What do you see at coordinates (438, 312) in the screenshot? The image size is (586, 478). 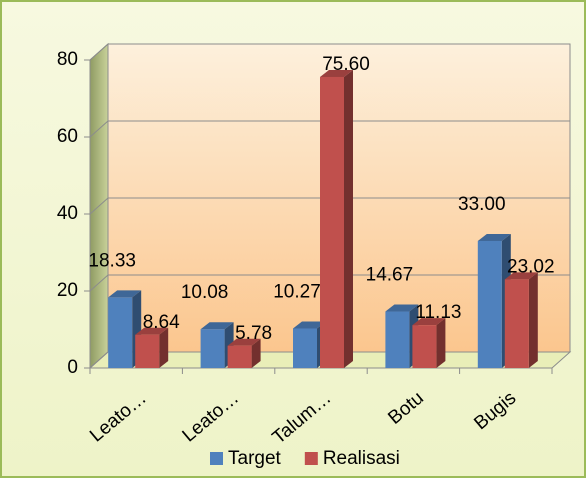 I see `data-label: 11.13` at bounding box center [438, 312].